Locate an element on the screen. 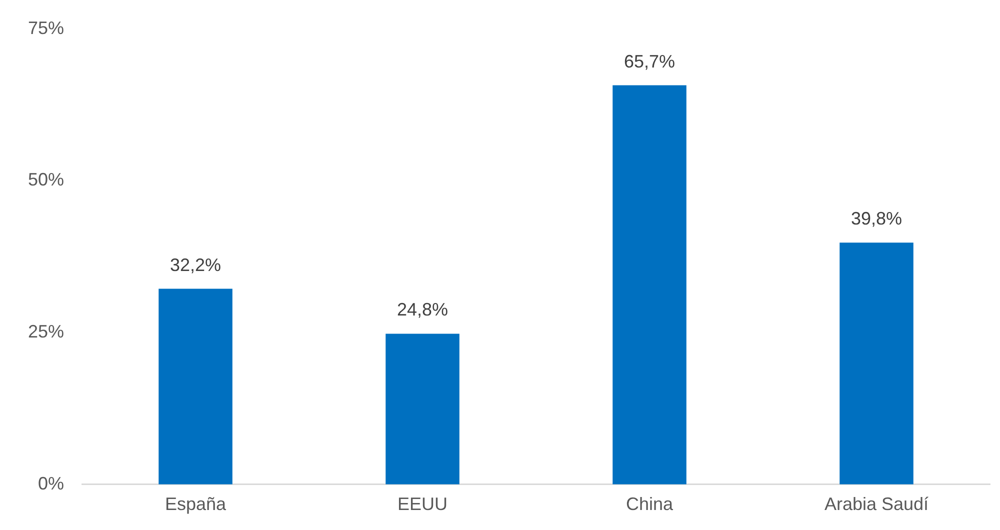  data-label: 24,8% is located at coordinates (422, 310).